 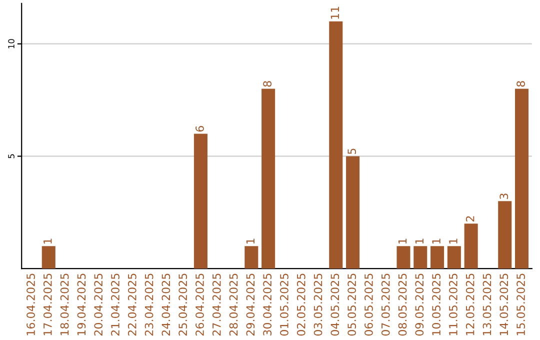 I want to click on x-tick-label: 19.04.2025, so click(x=81, y=305).